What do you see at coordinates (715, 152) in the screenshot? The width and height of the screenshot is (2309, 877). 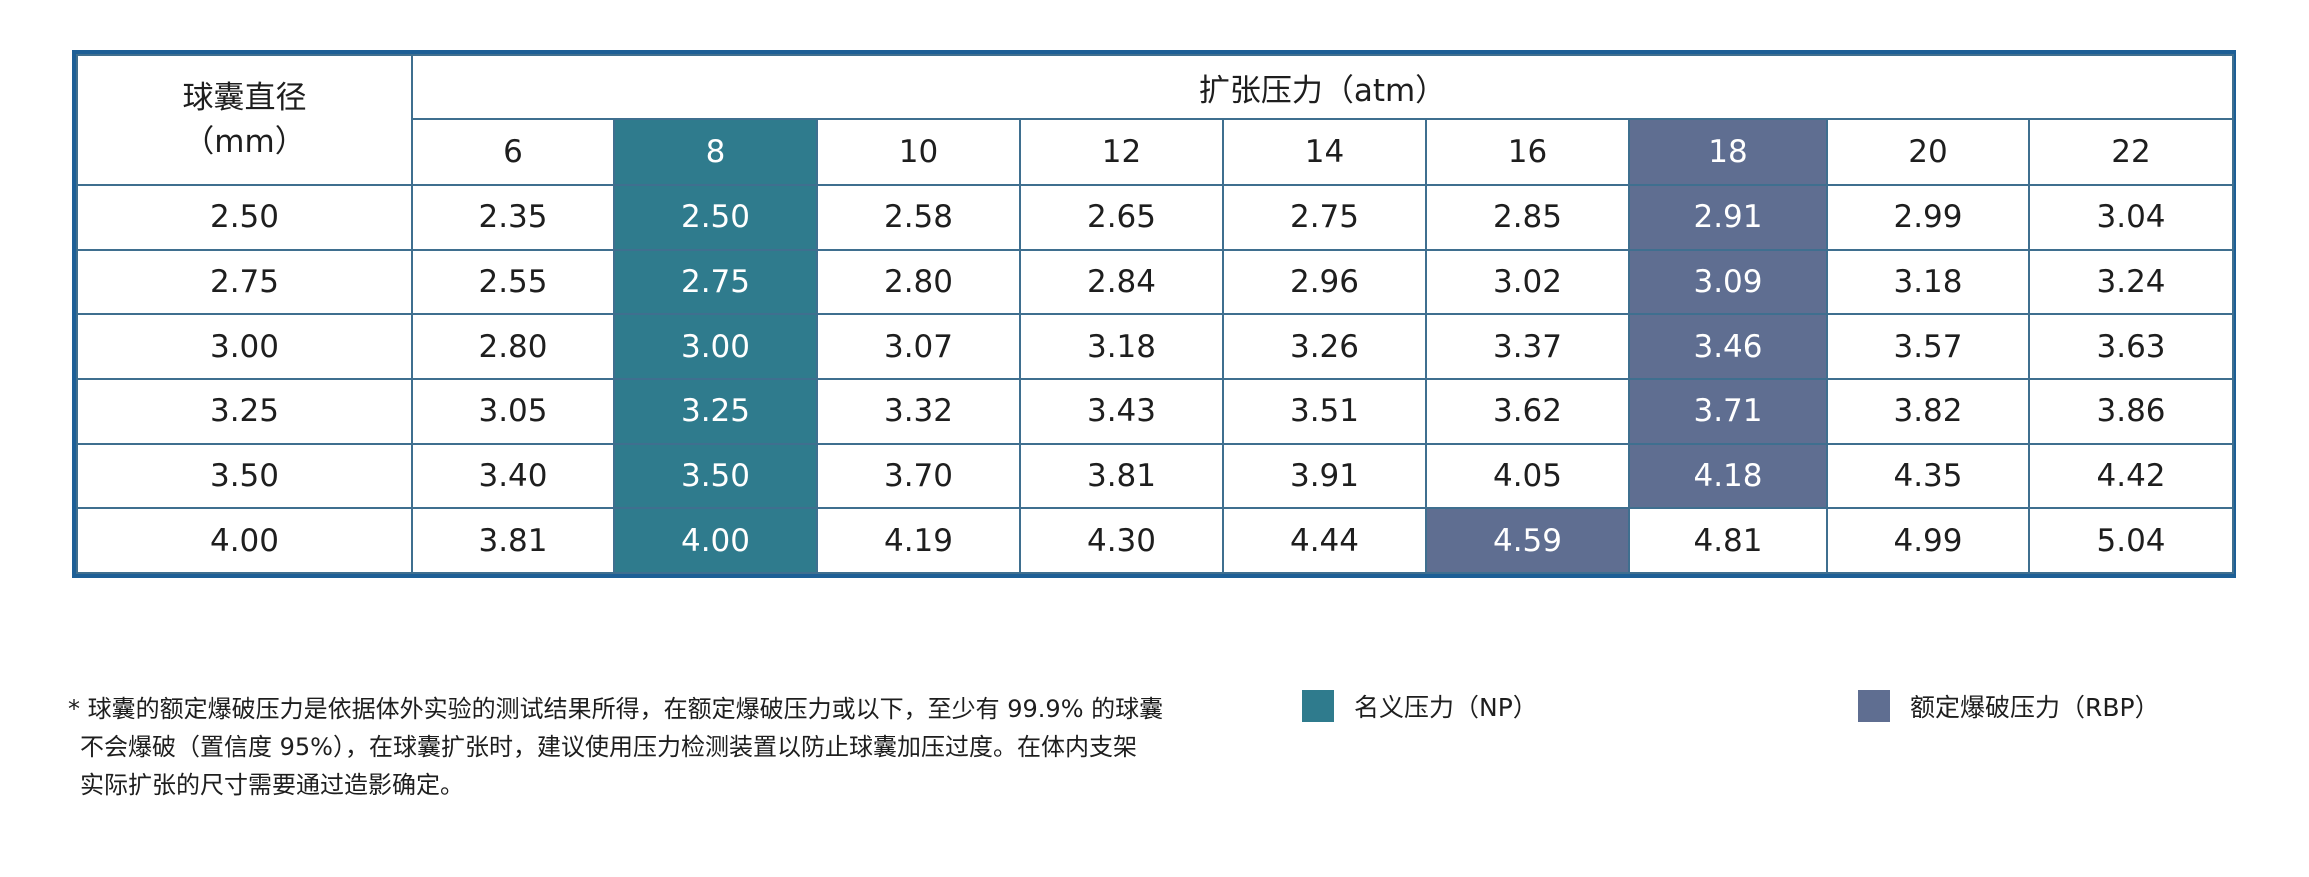 I see `pressure-header-8-np: 8` at bounding box center [715, 152].